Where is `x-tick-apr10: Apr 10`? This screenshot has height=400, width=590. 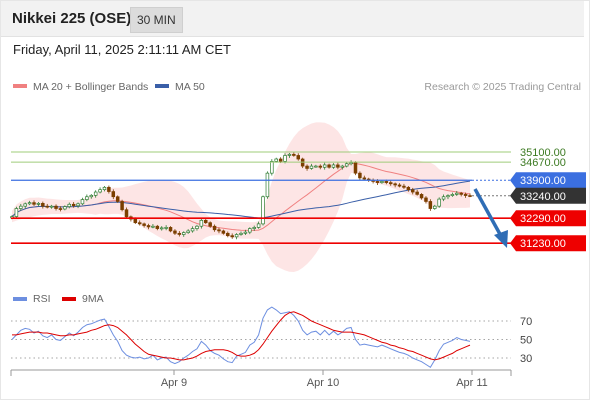 x-tick-apr10: Apr 10 is located at coordinates (323, 379).